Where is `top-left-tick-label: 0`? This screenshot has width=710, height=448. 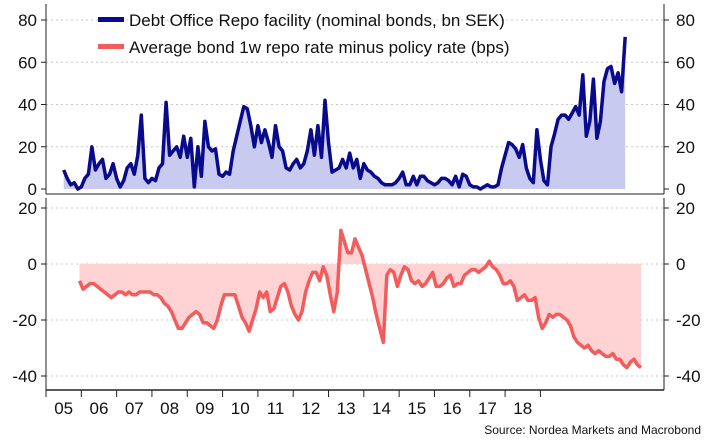
top-left-tick-label: 0 is located at coordinates (32, 189).